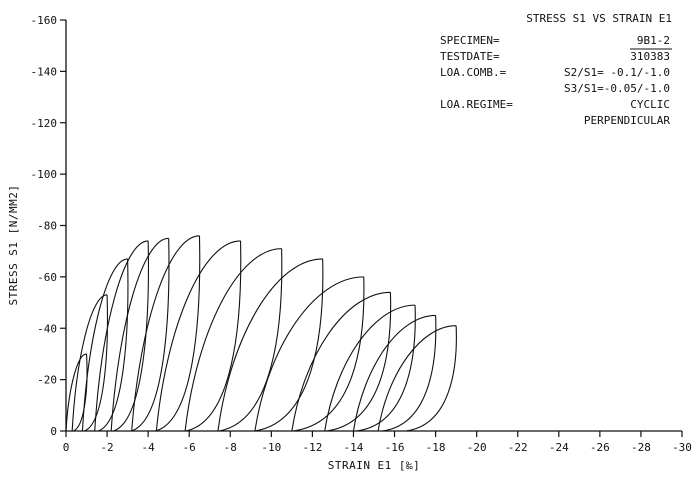 The width and height of the screenshot is (692, 477). What do you see at coordinates (627, 120) in the screenshot?
I see `load-regime-value-2: PERPENDICULAR` at bounding box center [627, 120].